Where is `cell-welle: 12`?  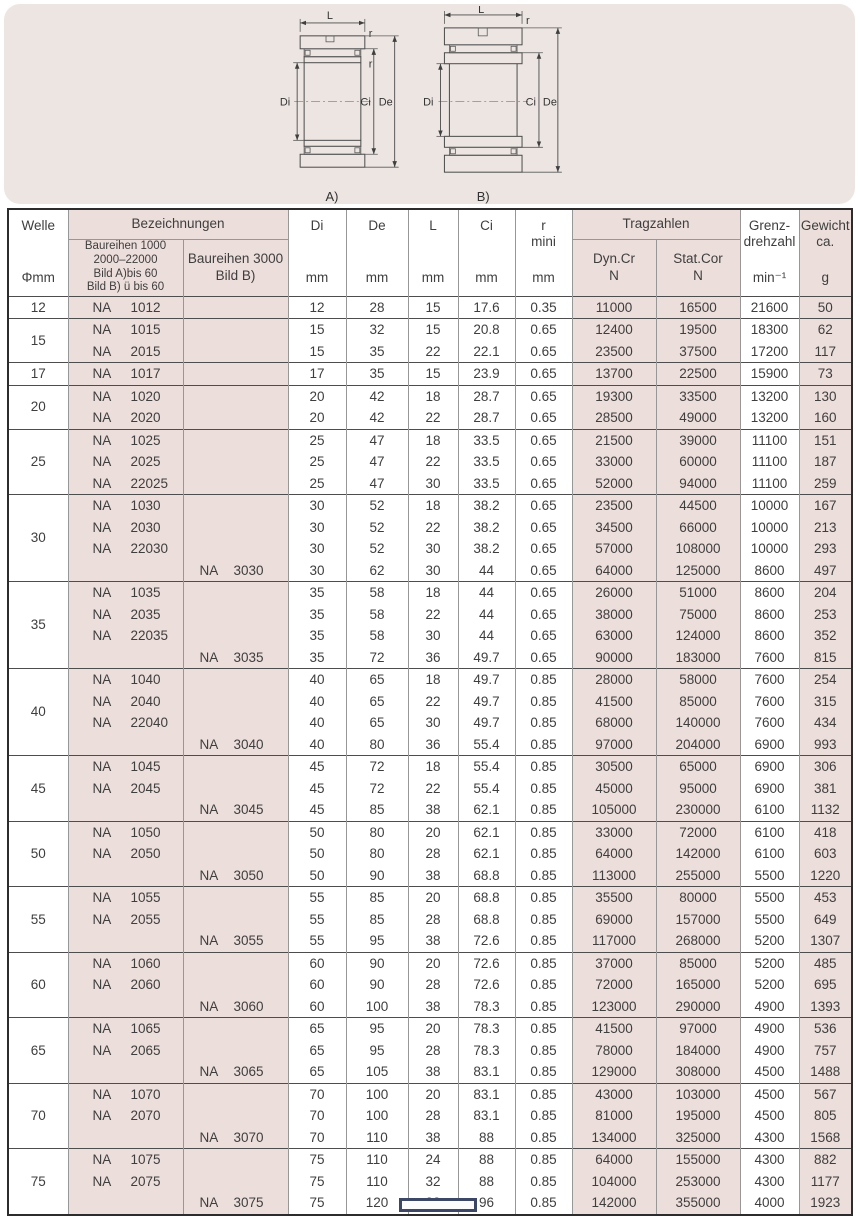 cell-welle: 12 is located at coordinates (37, 307).